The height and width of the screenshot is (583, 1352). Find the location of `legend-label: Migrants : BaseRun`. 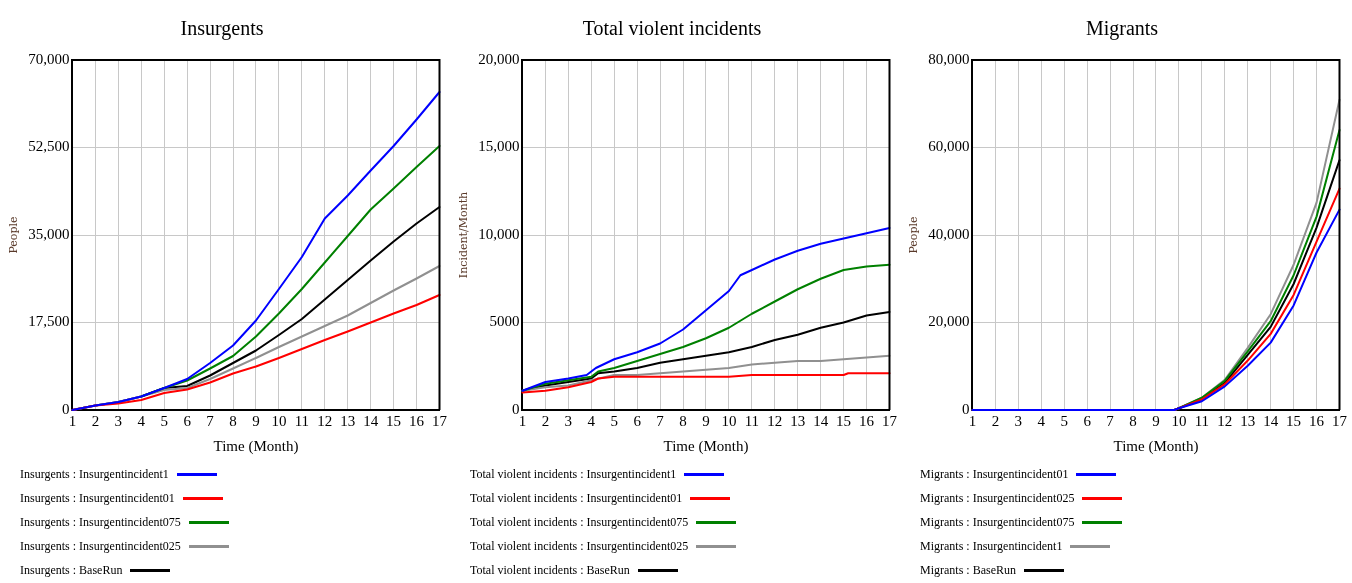

legend-label: Migrants : BaseRun is located at coordinates (968, 570).